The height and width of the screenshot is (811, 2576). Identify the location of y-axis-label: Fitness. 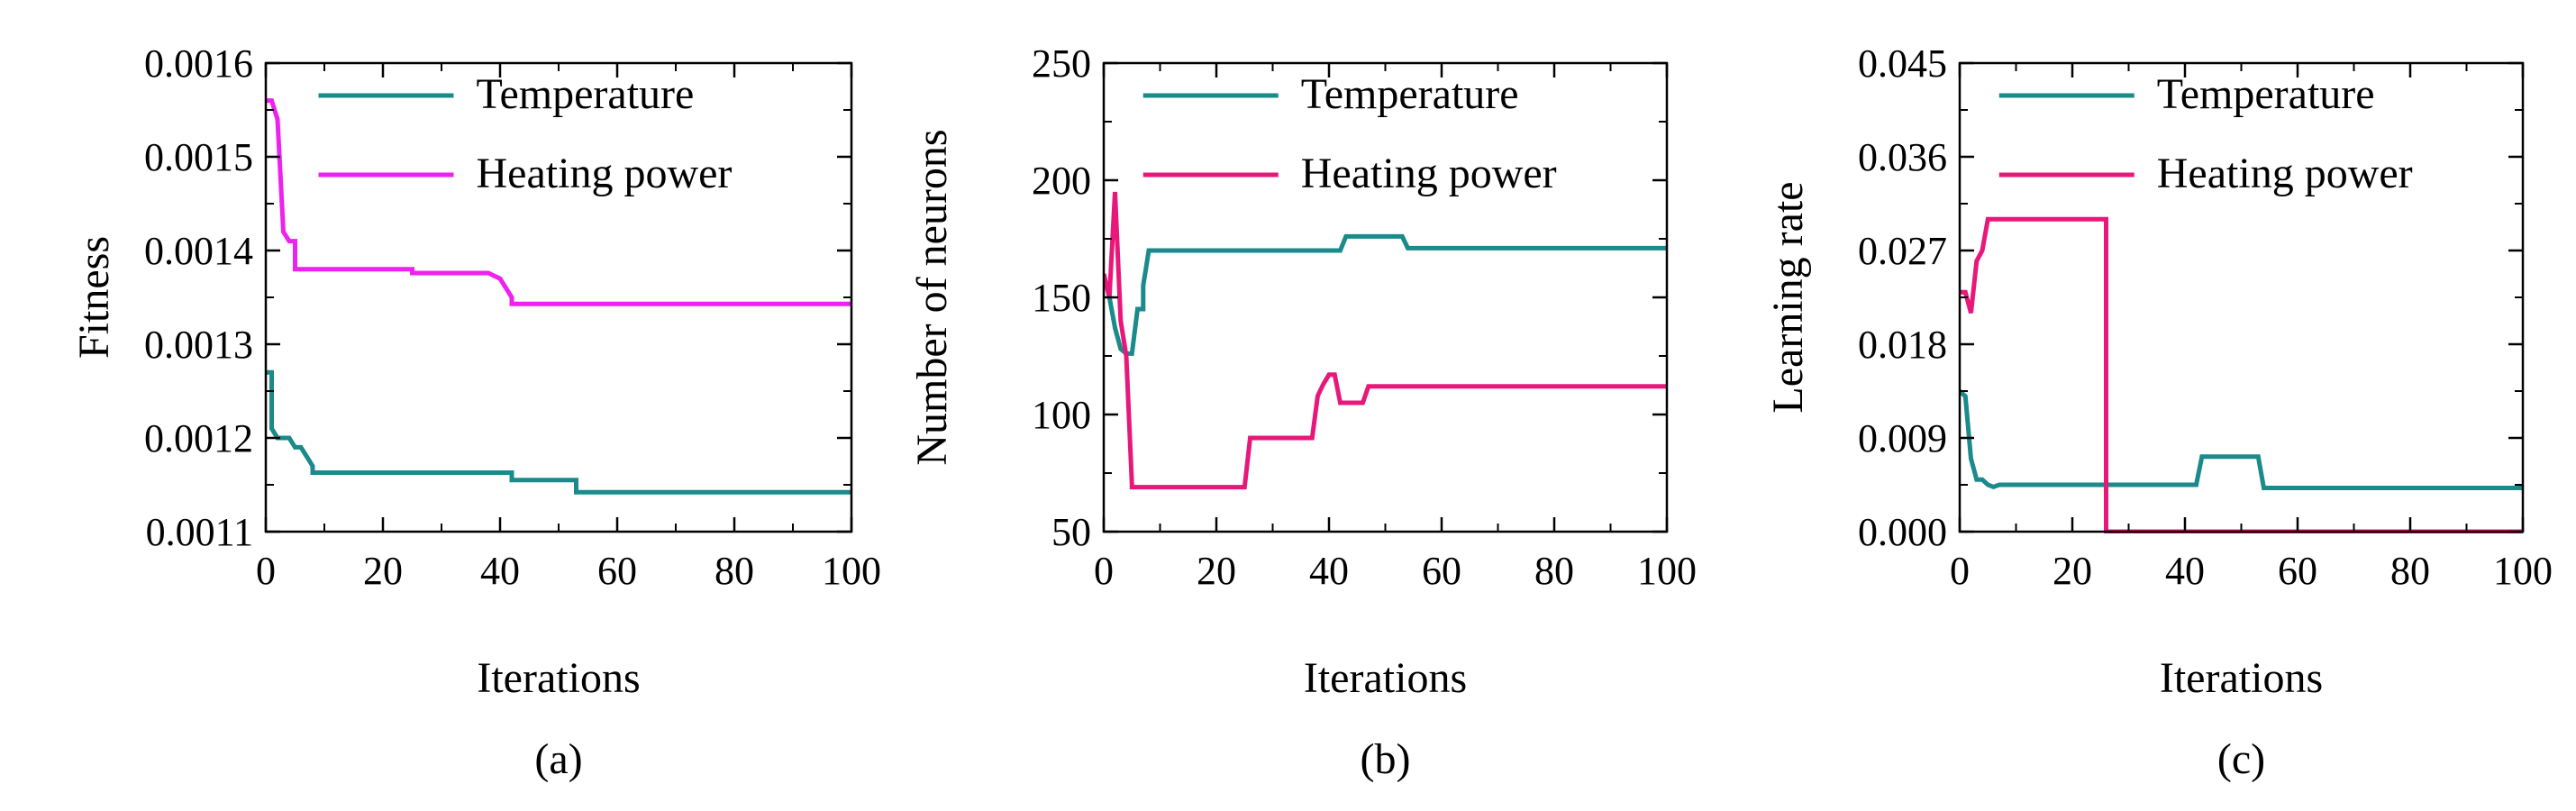
(94, 297).